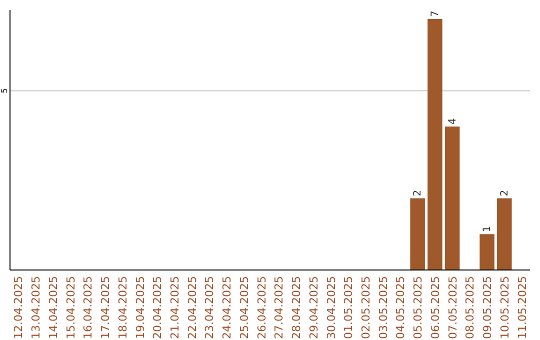 The width and height of the screenshot is (540, 340). Describe the element at coordinates (105, 307) in the screenshot. I see `x-tick-label: 17.04.2025` at that location.